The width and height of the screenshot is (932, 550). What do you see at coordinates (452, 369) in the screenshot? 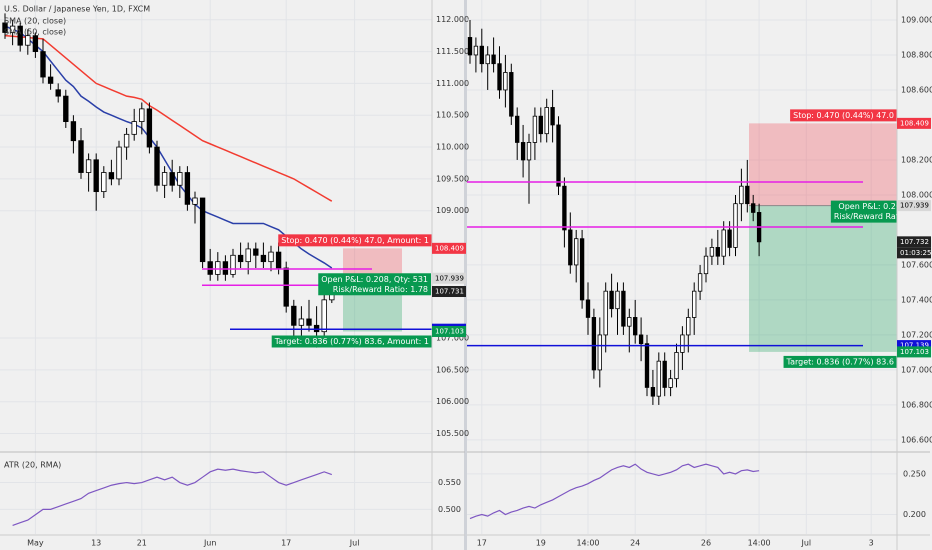
I see `y-tick-label: 106.500` at bounding box center [452, 369].